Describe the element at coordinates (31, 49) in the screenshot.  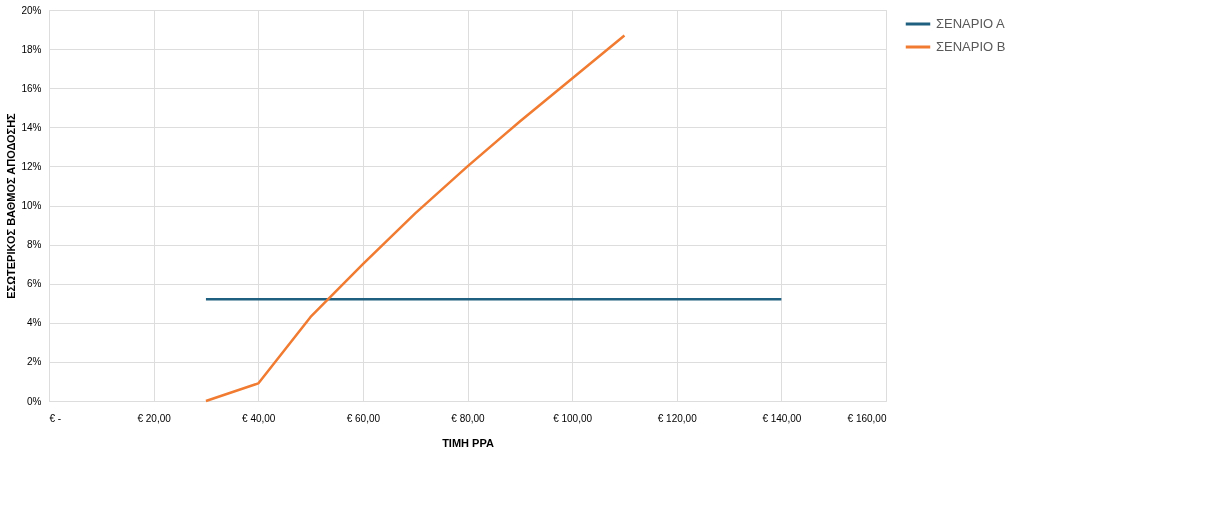
I see `y-tick-label: 18%` at that location.